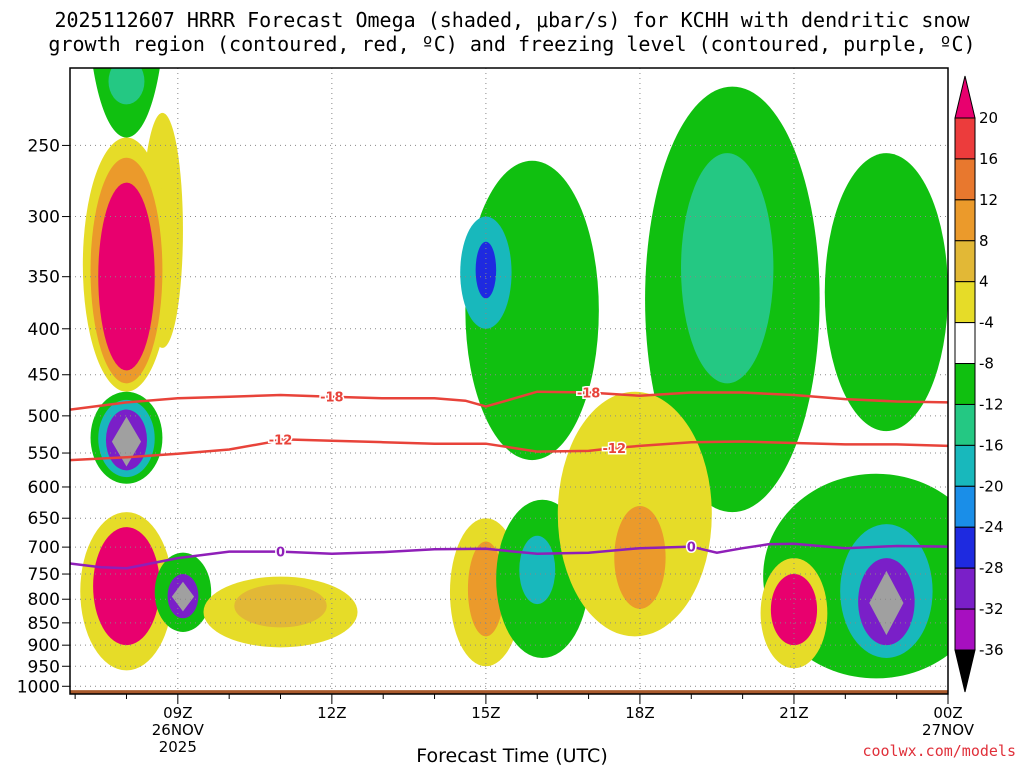 The width and height of the screenshot is (1024, 768). I want to click on pressure-tick-label: 500, so click(44, 417).